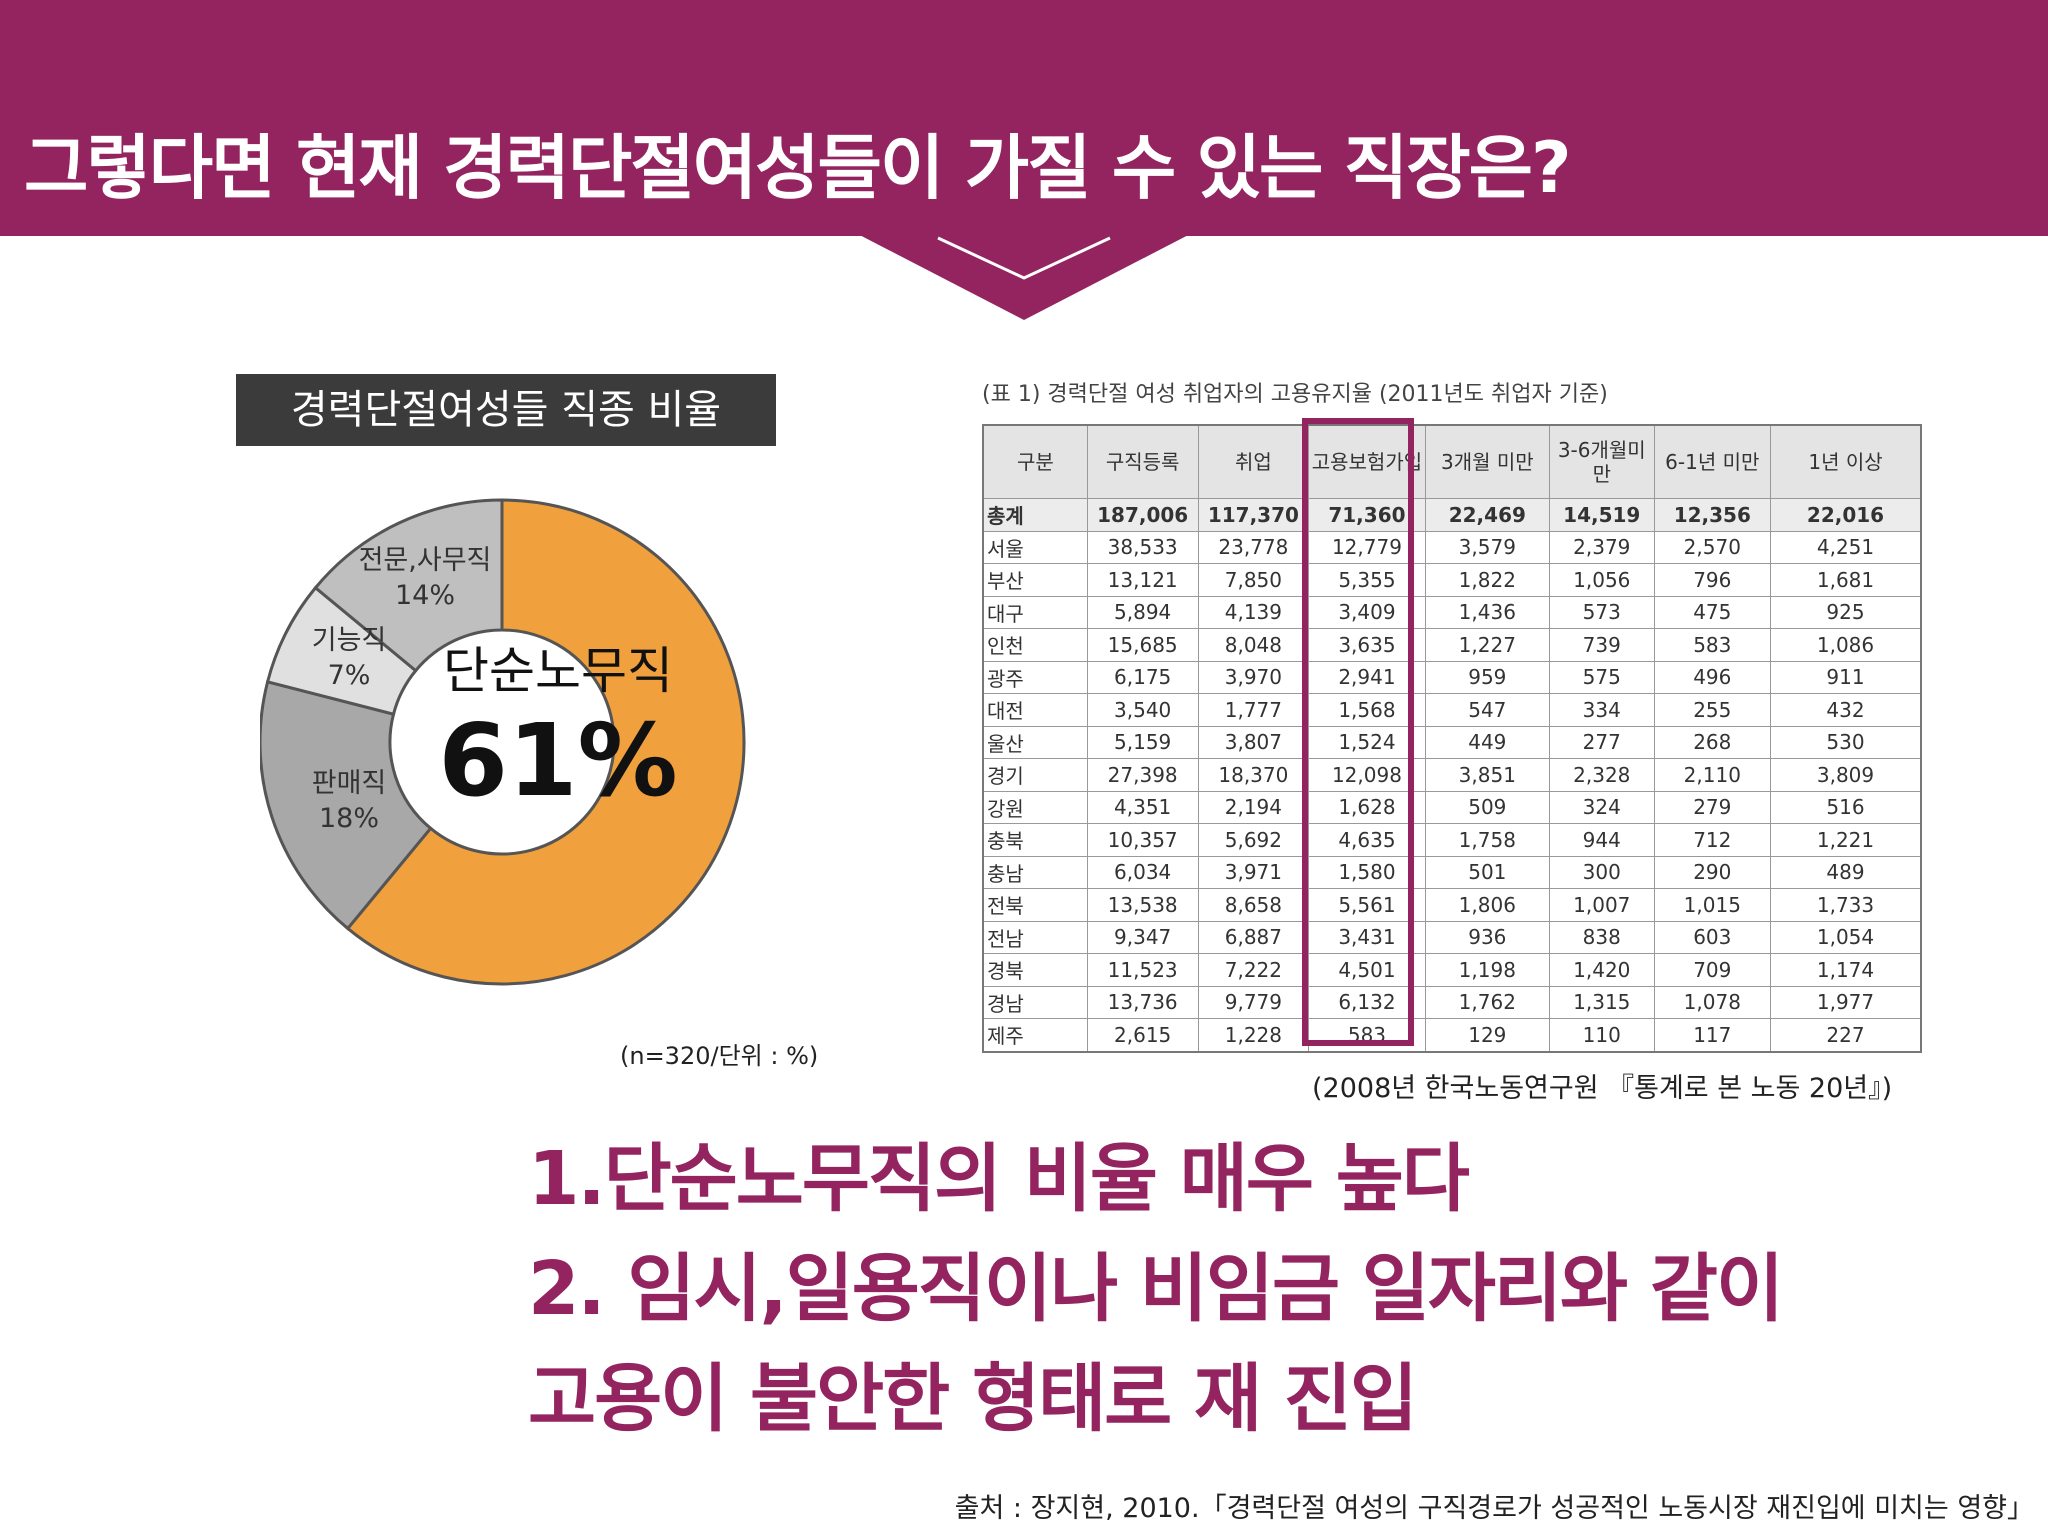 Image resolution: width=2048 pixels, height=1536 pixels. I want to click on table-cell: 110, so click(1601, 1035).